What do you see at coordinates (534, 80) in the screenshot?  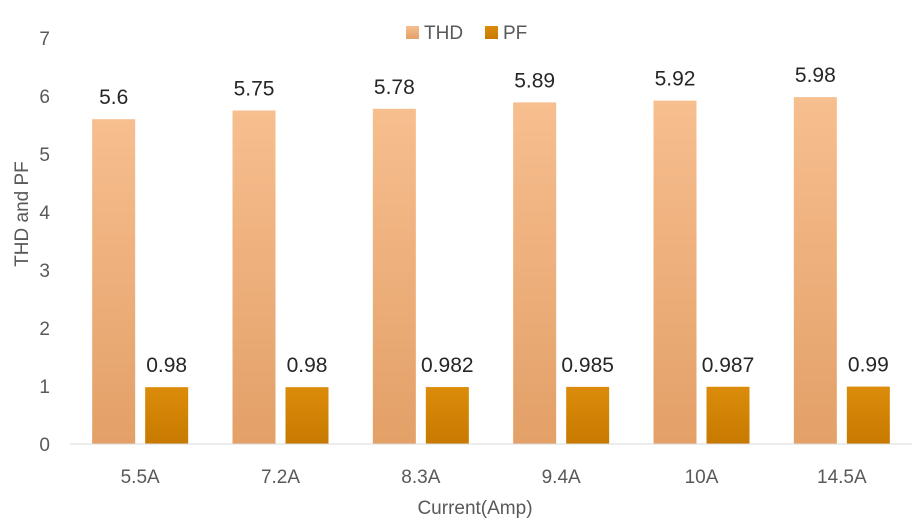 I see `data-label-thd: 5.89` at bounding box center [534, 80].